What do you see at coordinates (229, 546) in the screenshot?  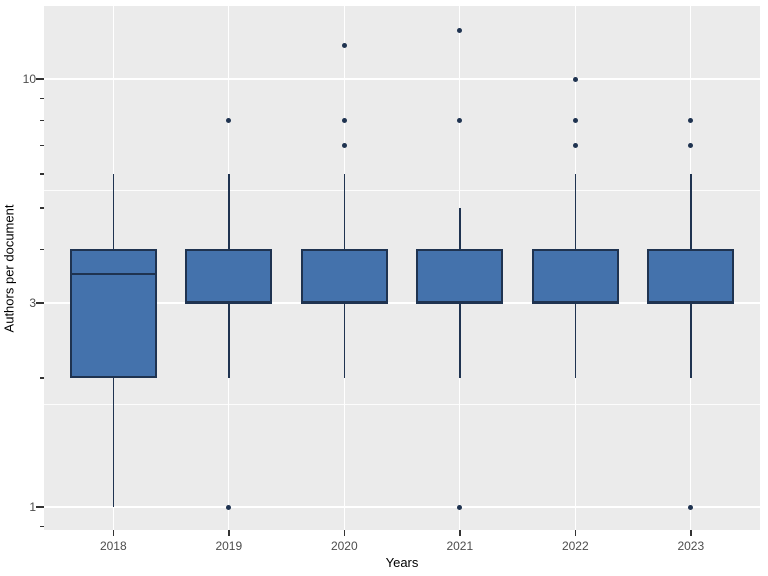 I see `x-axis-tick-label: 2019` at bounding box center [229, 546].